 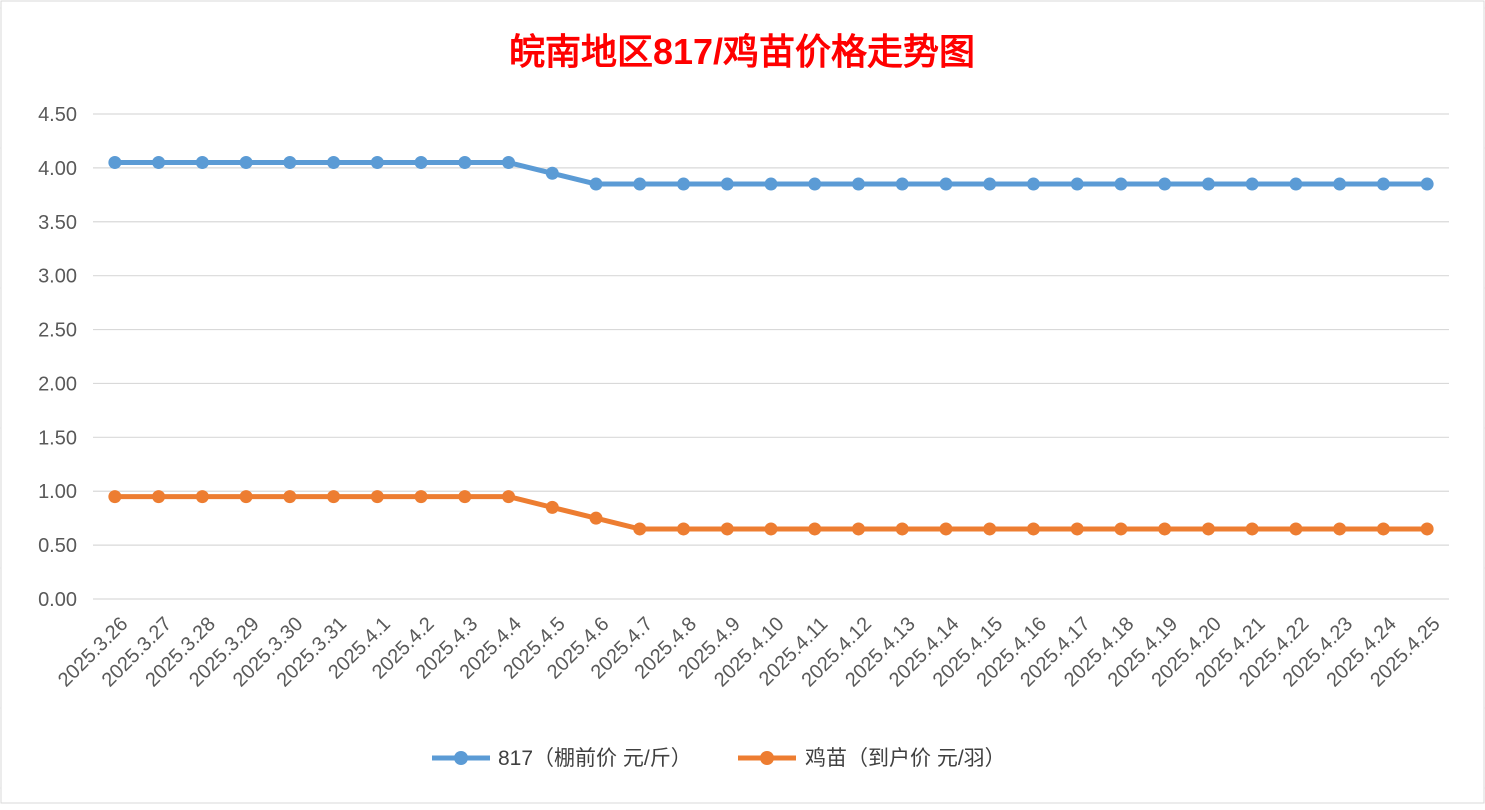 What do you see at coordinates (57, 223) in the screenshot?
I see `y-tick-label: 3.50` at bounding box center [57, 223].